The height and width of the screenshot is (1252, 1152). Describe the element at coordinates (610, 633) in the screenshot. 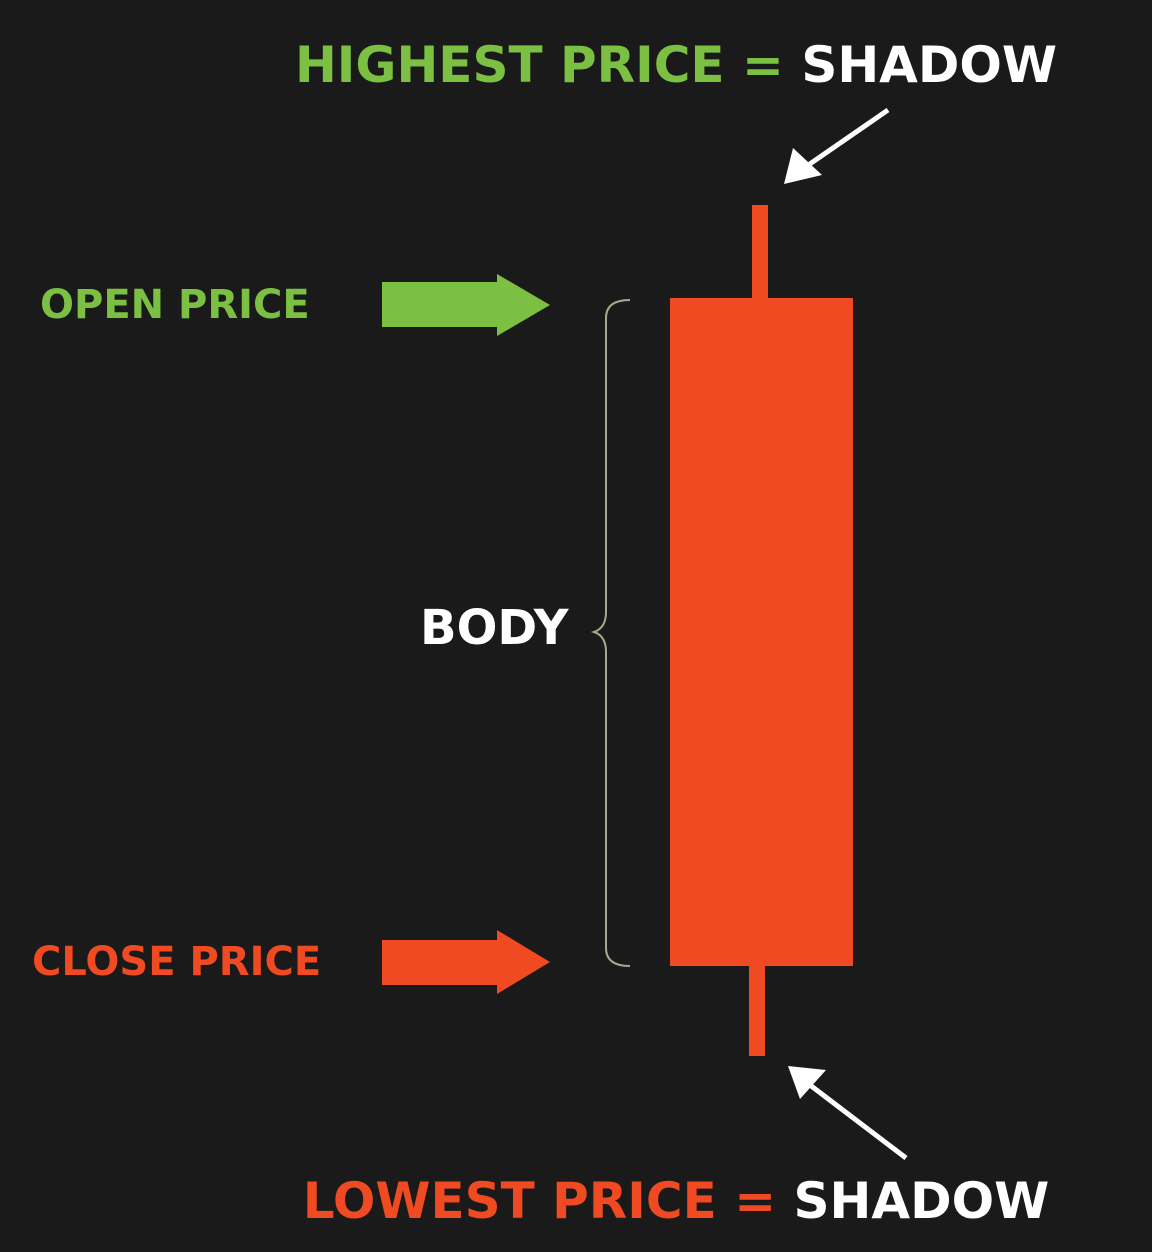

I see `body-brace` at that location.